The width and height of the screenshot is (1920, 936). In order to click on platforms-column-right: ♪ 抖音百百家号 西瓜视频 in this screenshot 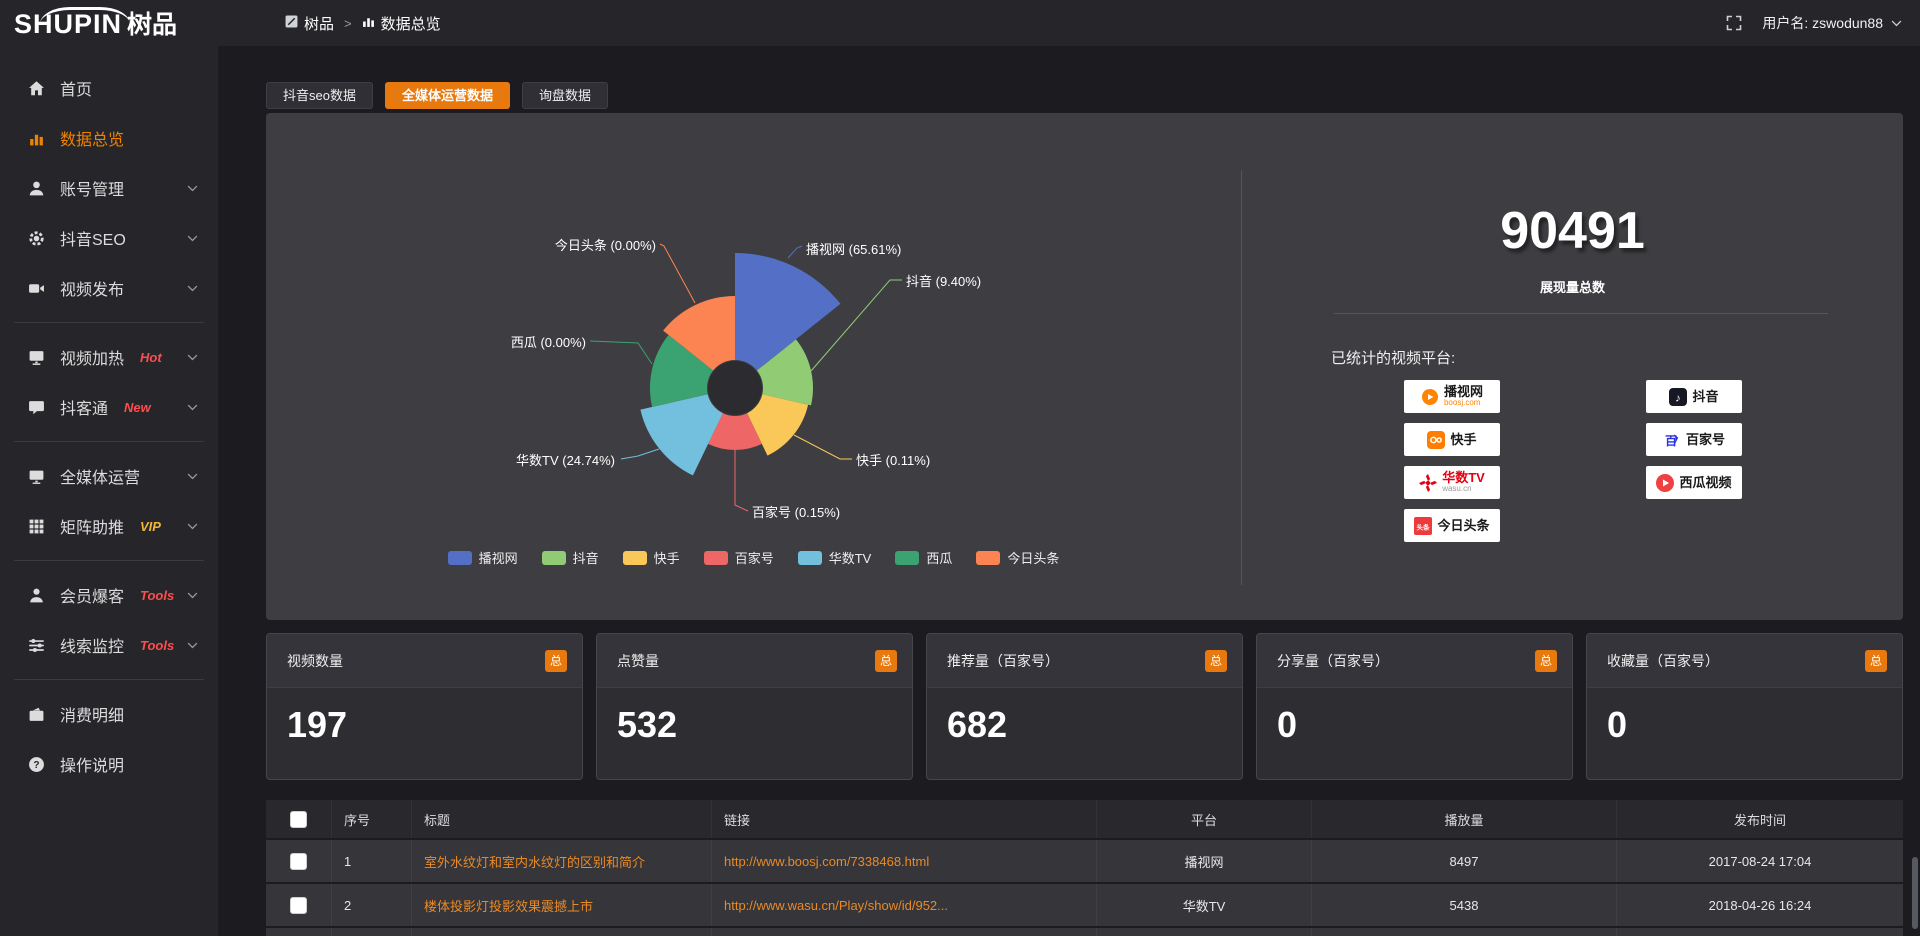, I will do `click(1694, 444)`.